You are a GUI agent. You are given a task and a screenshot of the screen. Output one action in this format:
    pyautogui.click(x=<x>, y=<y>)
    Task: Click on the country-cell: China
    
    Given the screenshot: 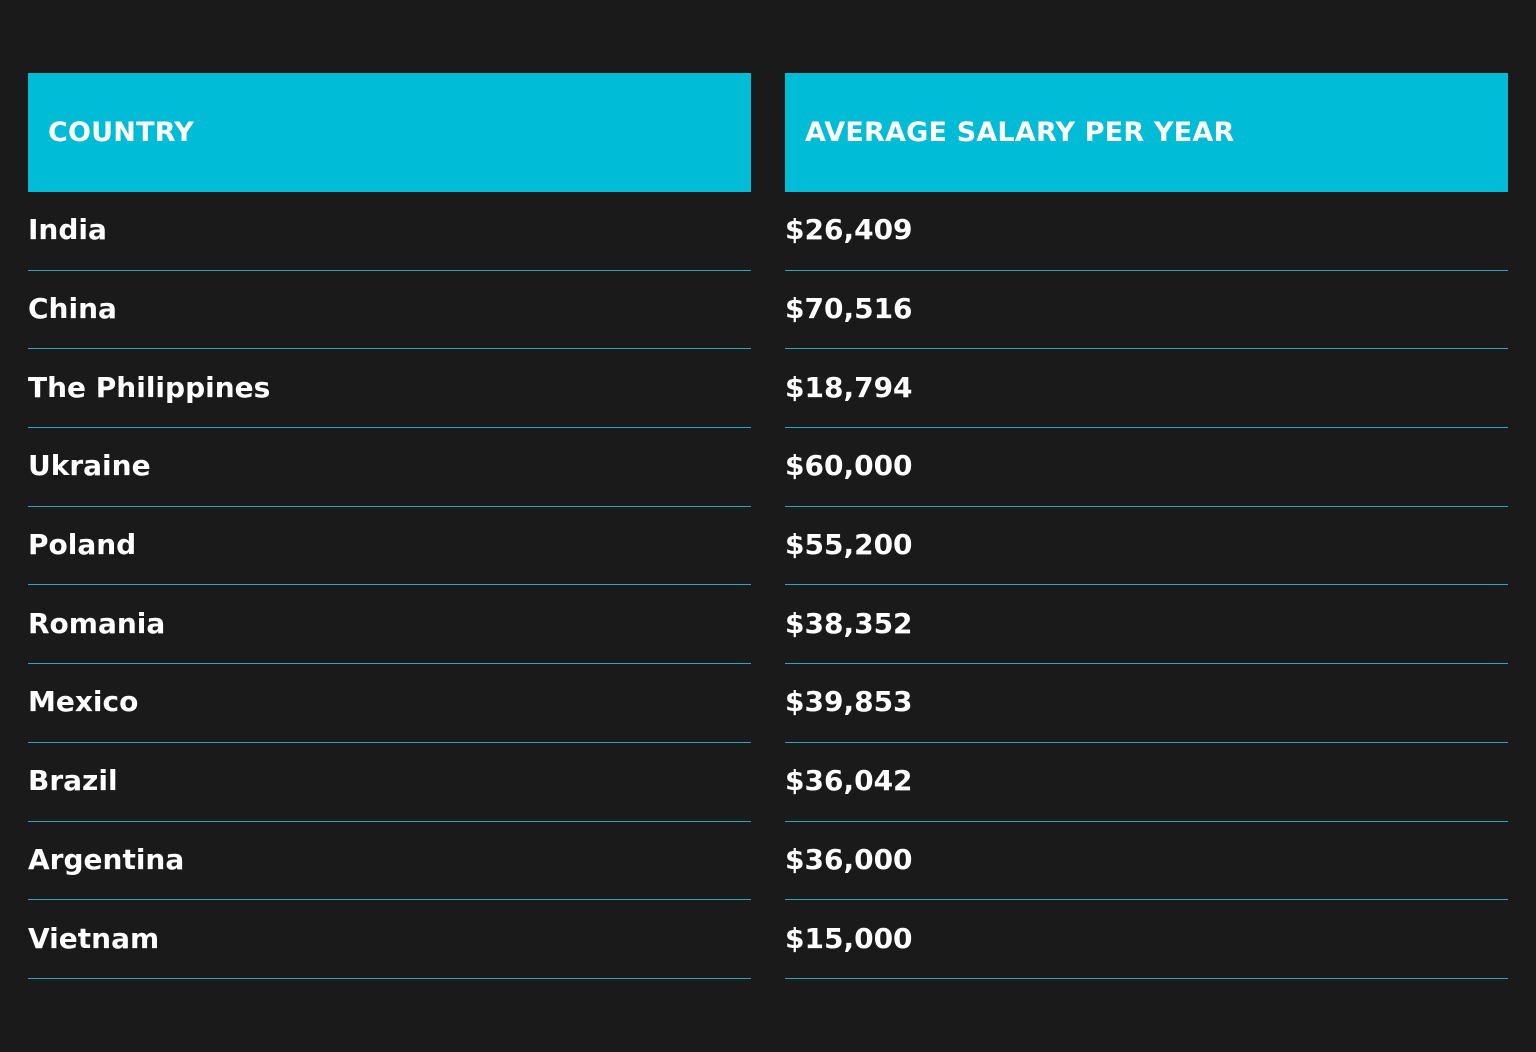 What is the action you would take?
    pyautogui.click(x=389, y=310)
    